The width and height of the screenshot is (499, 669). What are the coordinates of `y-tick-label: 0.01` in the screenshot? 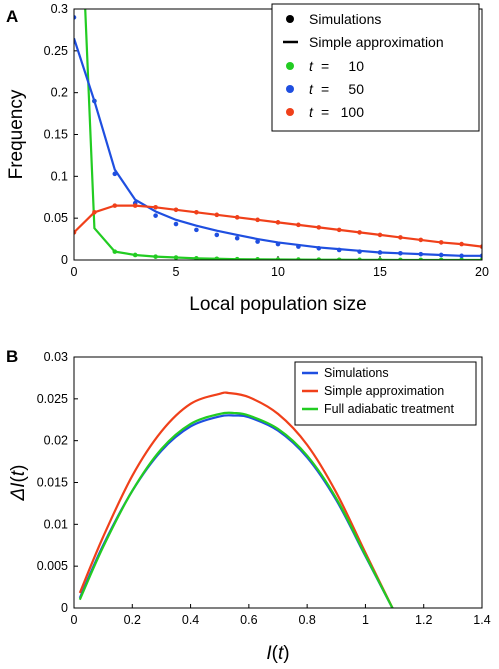 It's located at (56, 524).